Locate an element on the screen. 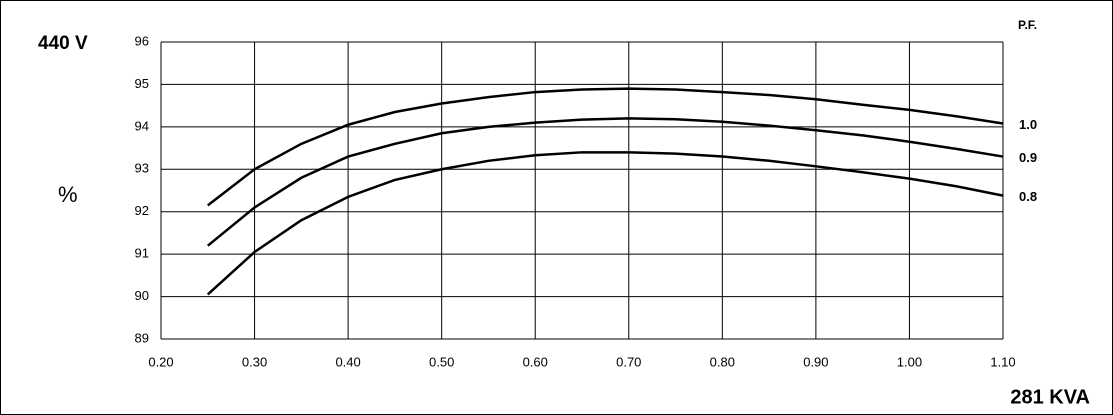 The height and width of the screenshot is (415, 1113). y-tick-label: 96 is located at coordinates (142, 40).